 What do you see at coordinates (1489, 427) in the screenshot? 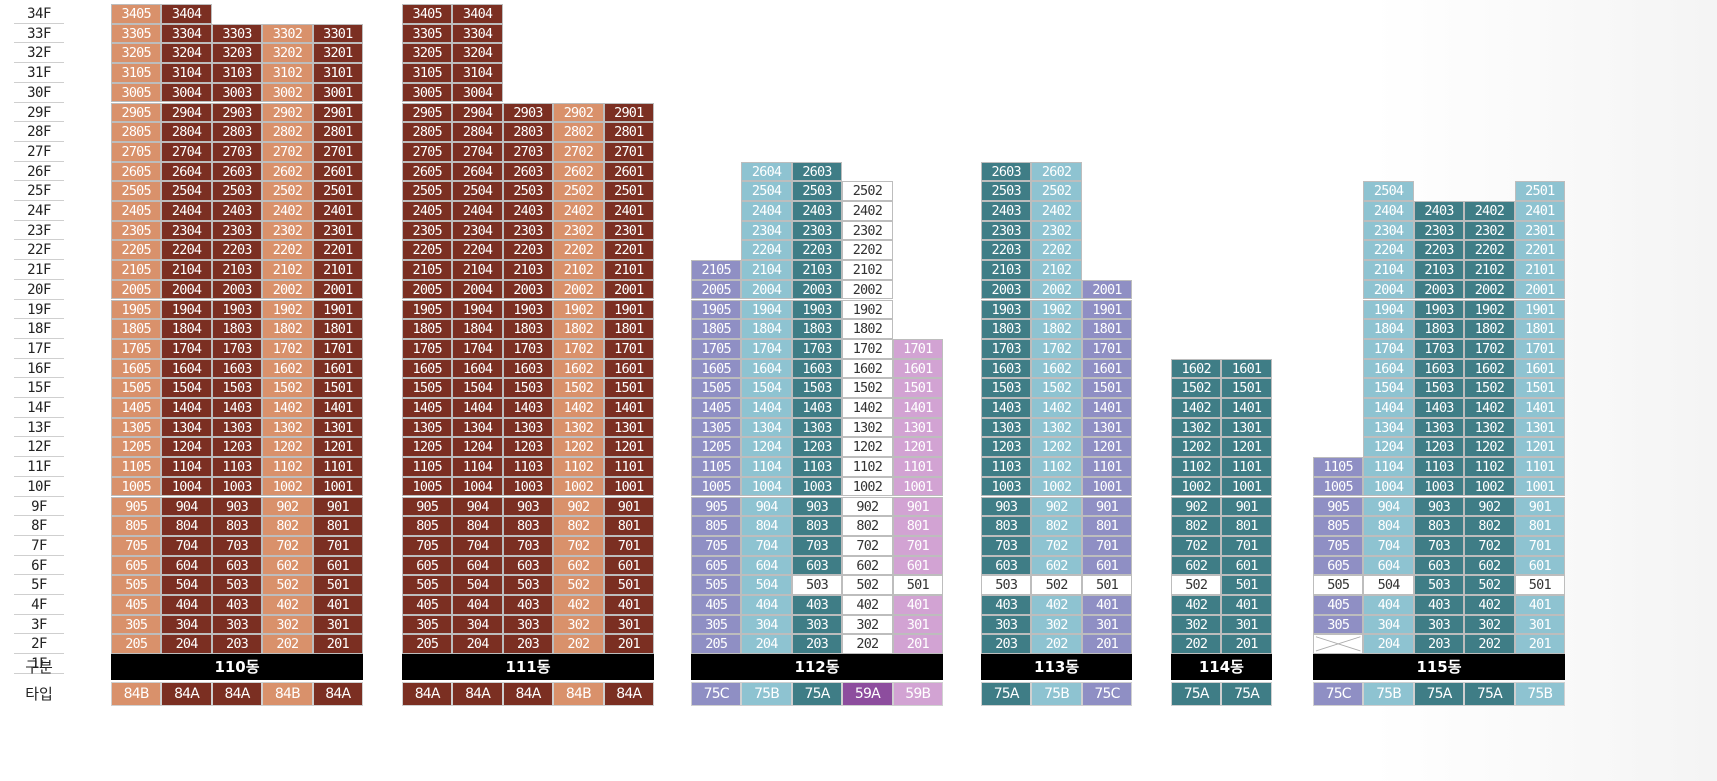
I see `unit-cell: 1302` at bounding box center [1489, 427].